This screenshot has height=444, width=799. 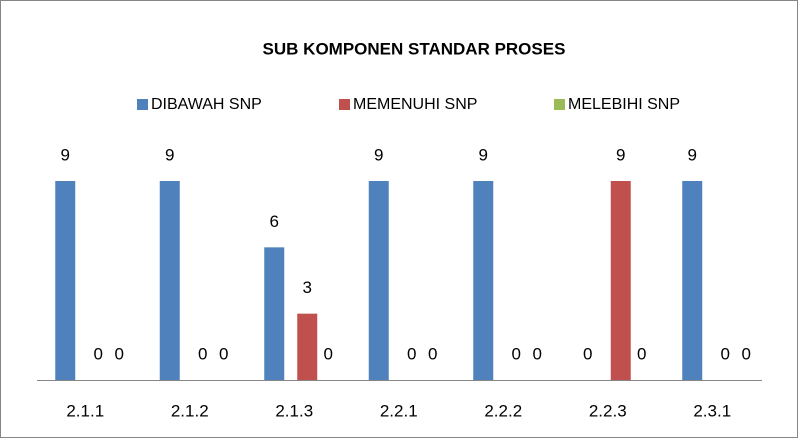 What do you see at coordinates (294, 410) in the screenshot?
I see `x-tick-label: 2.1.3` at bounding box center [294, 410].